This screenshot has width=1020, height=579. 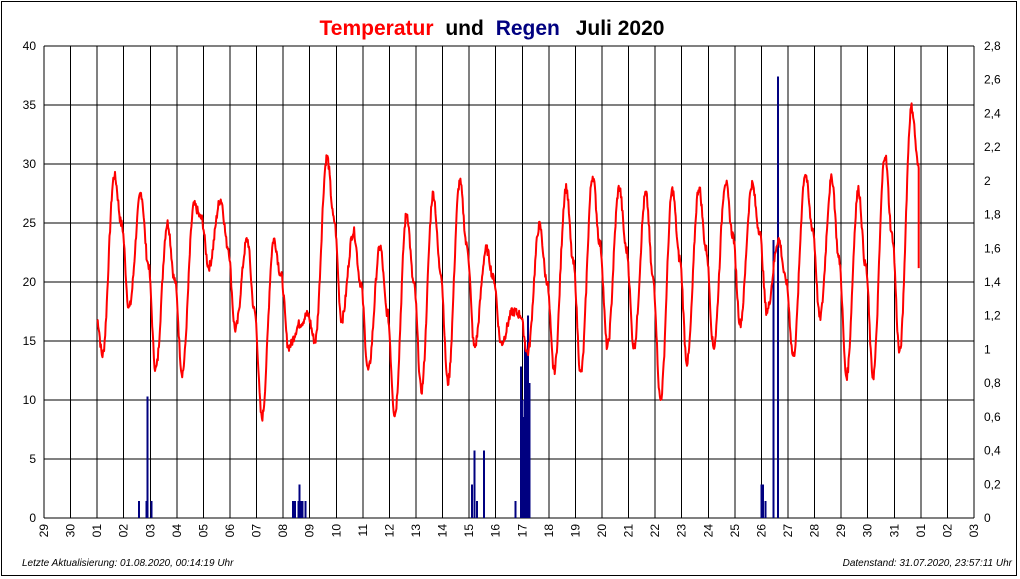 I want to click on y-right-tick-label: 1,6, so click(x=992, y=248).